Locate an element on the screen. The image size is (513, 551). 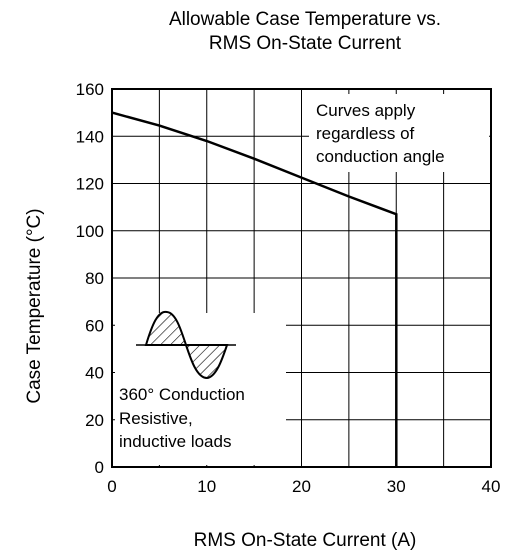
y-tick-label: 120 is located at coordinates (90, 184).